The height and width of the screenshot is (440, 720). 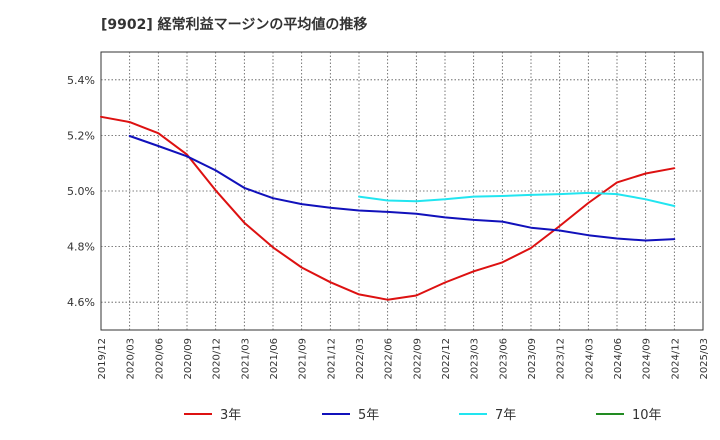 I want to click on legend-label: 3年, so click(x=230, y=415).